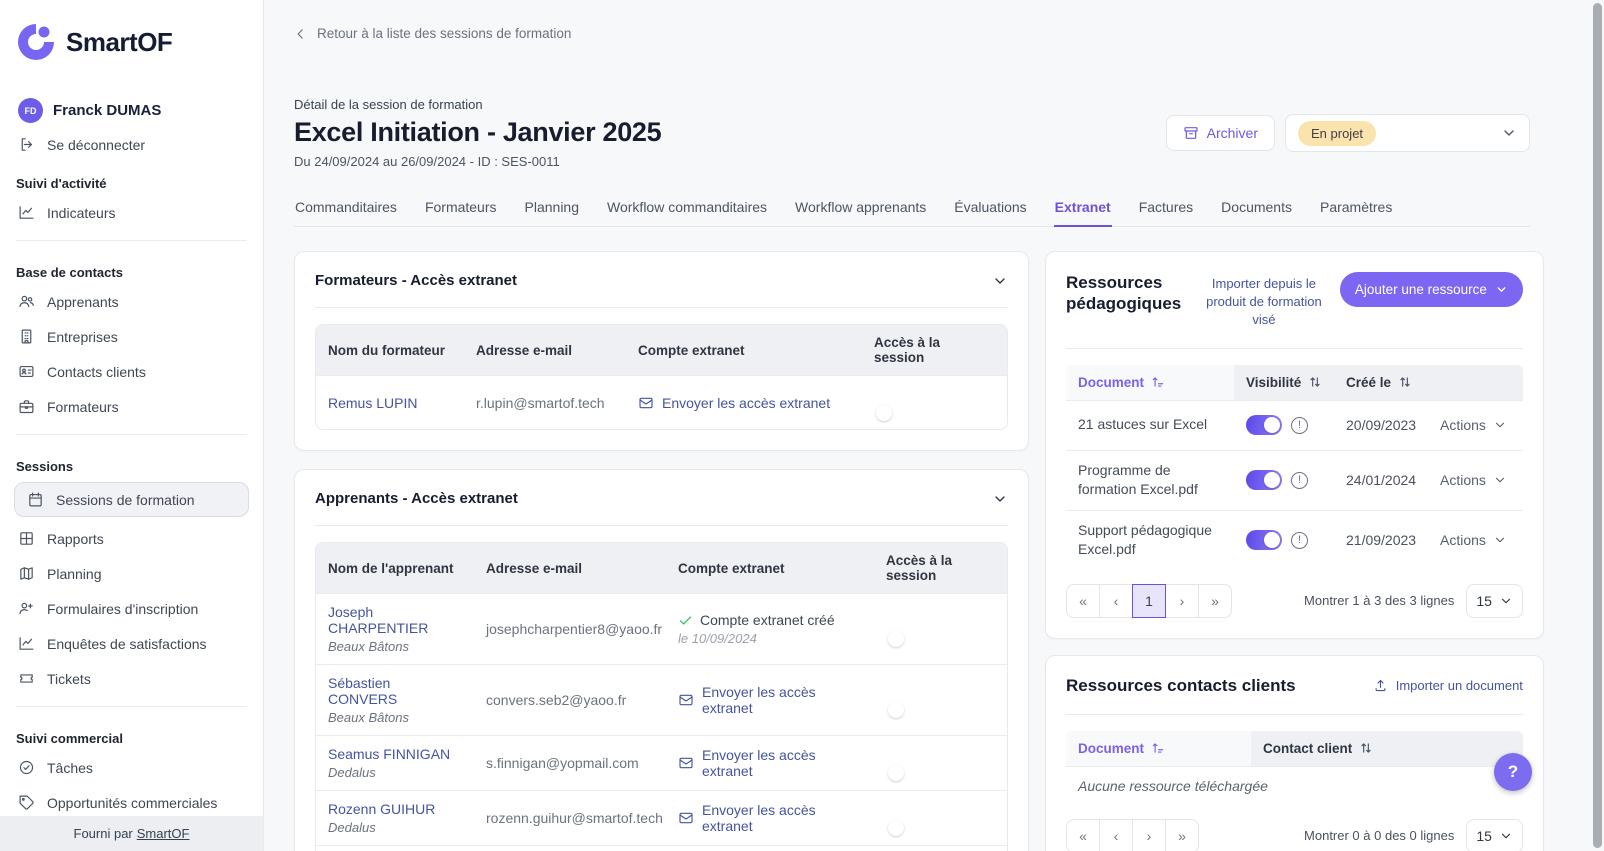 The image size is (1604, 851). I want to click on help-button: ?, so click(1513, 772).